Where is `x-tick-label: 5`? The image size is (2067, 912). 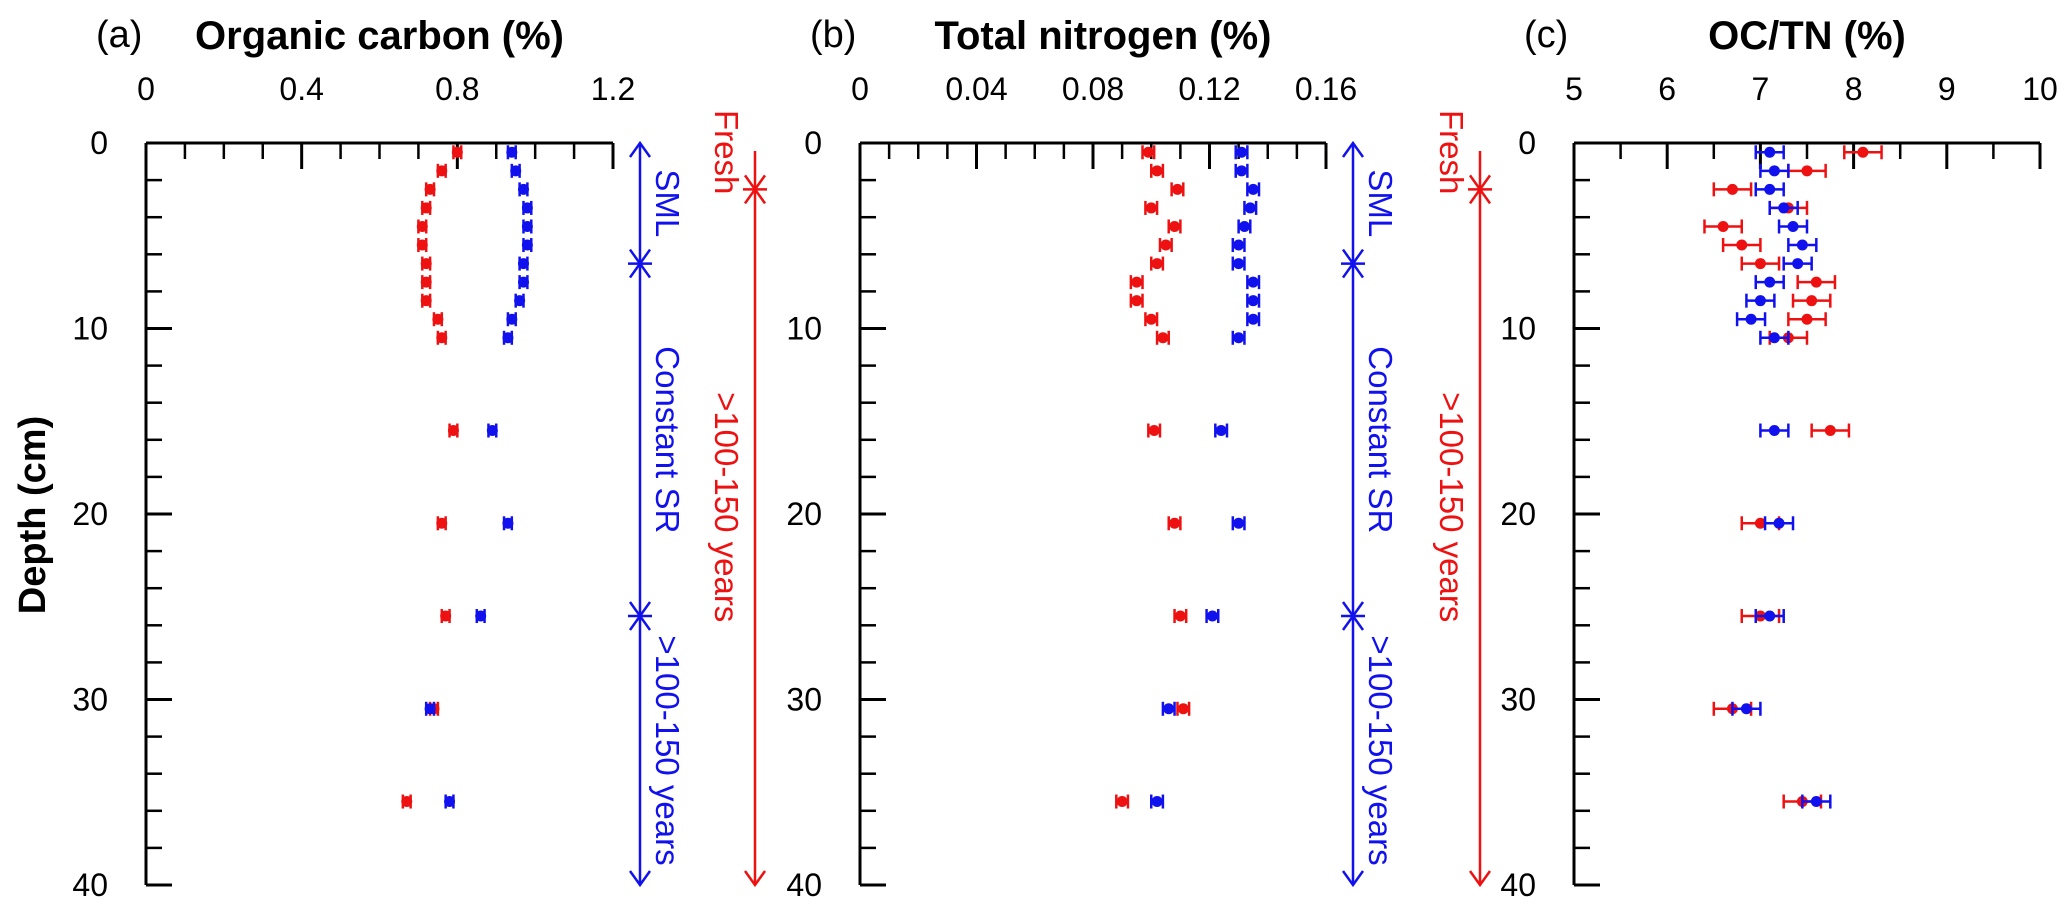 x-tick-label: 5 is located at coordinates (1574, 89).